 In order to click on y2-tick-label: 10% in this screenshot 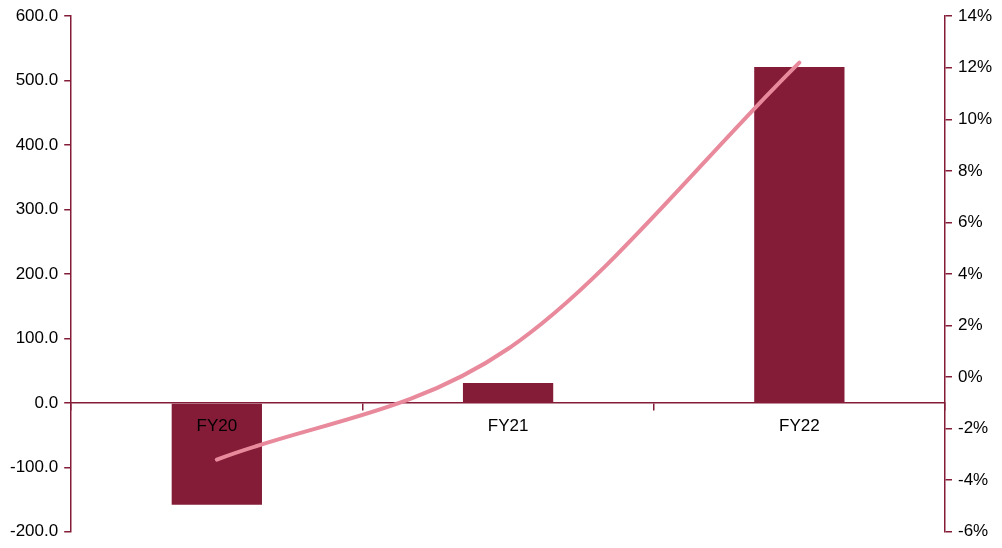, I will do `click(975, 119)`.